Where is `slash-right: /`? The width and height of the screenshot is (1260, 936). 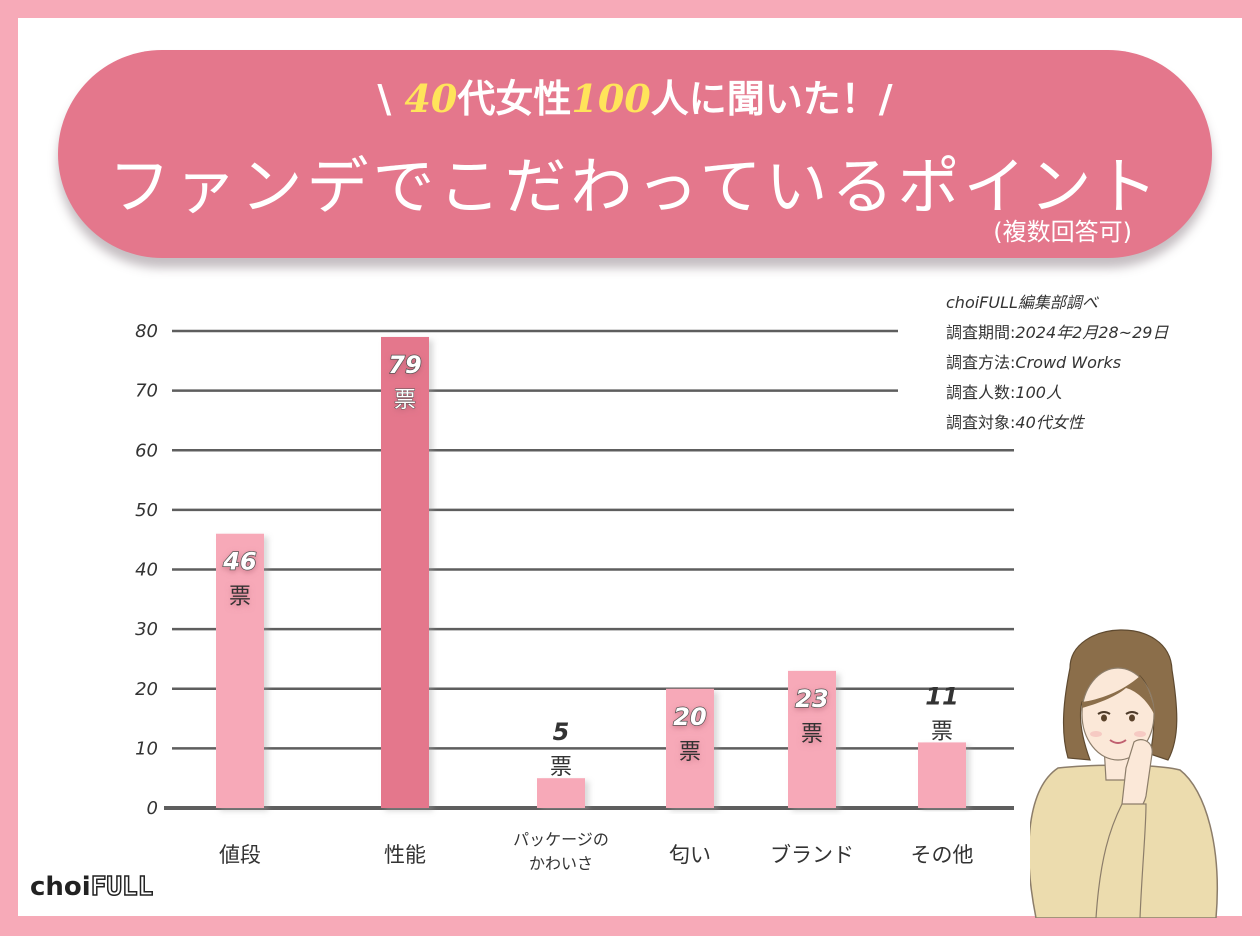
slash-right: / is located at coordinates (885, 99).